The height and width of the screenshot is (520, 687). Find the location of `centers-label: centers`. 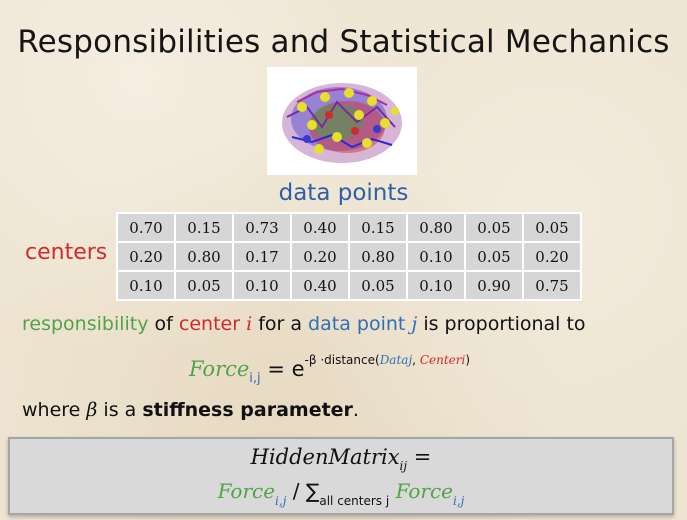

centers-label: centers is located at coordinates (66, 252).